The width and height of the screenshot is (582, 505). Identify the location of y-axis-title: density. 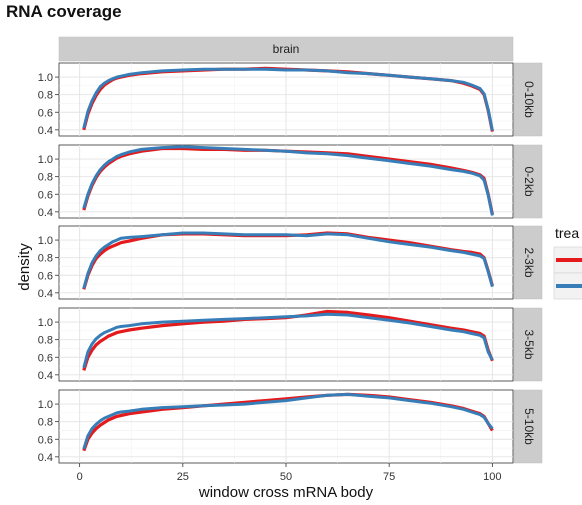
(24, 267).